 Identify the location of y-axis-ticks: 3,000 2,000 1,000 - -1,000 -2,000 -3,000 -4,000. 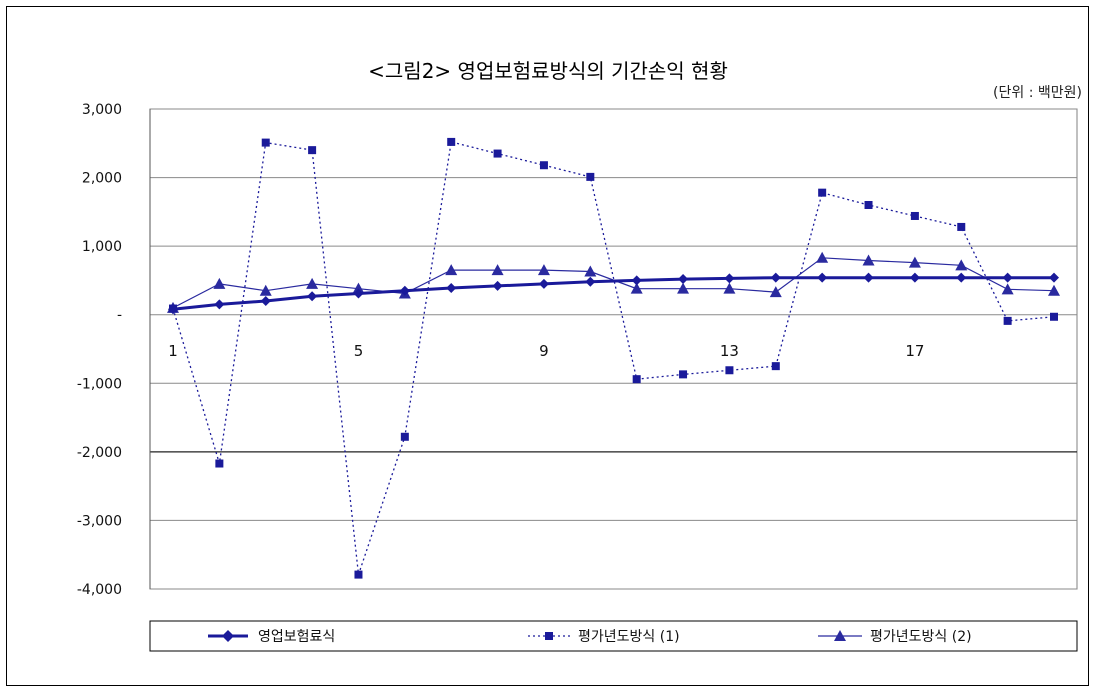
(99, 350).